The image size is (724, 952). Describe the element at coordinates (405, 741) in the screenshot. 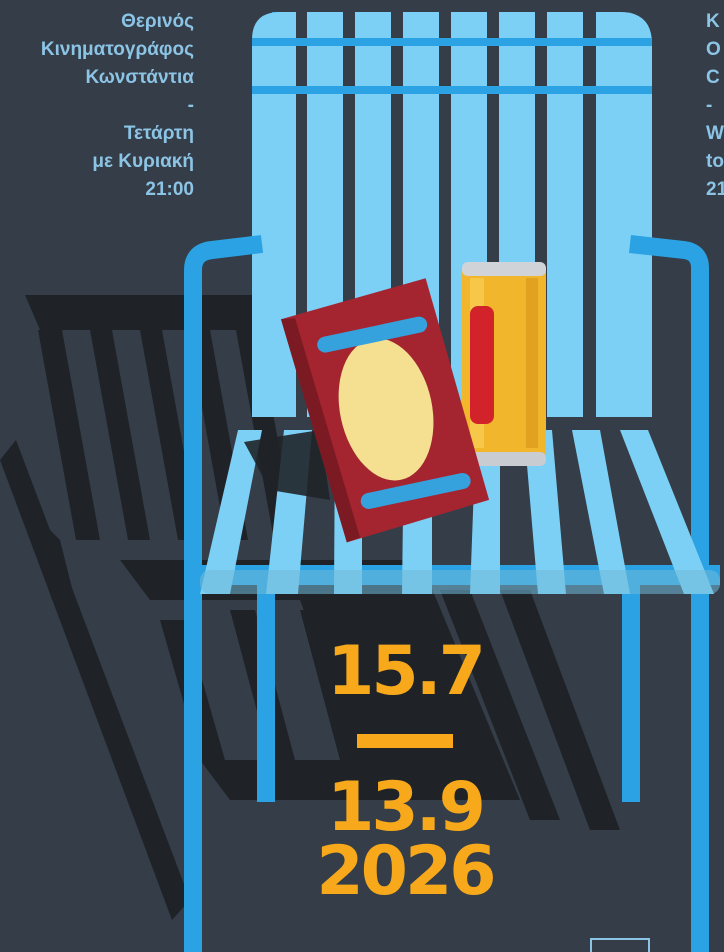

I see `date-dash` at that location.